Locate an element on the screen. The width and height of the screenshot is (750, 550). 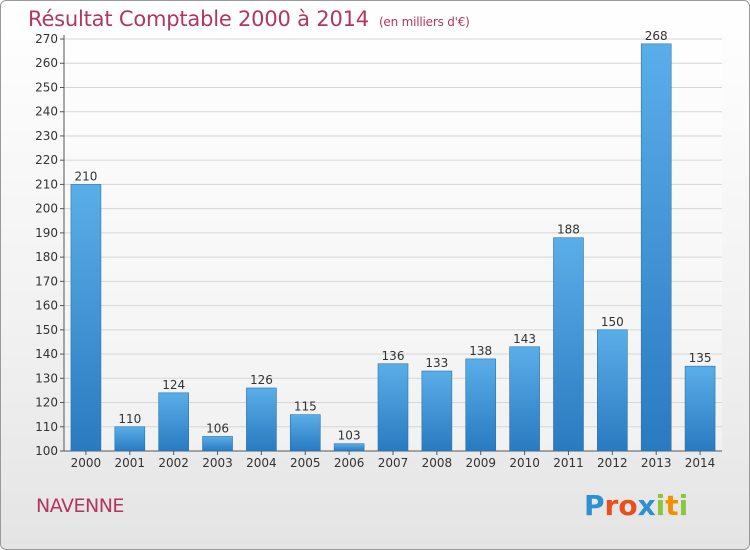
data-label: 115 is located at coordinates (305, 407).